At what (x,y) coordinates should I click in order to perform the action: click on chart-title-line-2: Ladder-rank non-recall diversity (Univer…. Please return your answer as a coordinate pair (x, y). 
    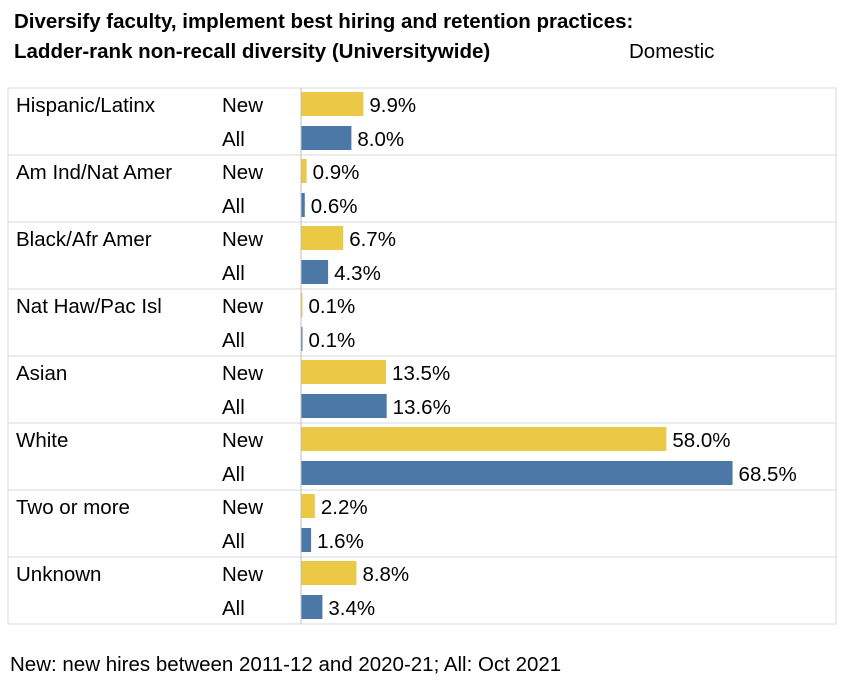
    Looking at the image, I should click on (252, 51).